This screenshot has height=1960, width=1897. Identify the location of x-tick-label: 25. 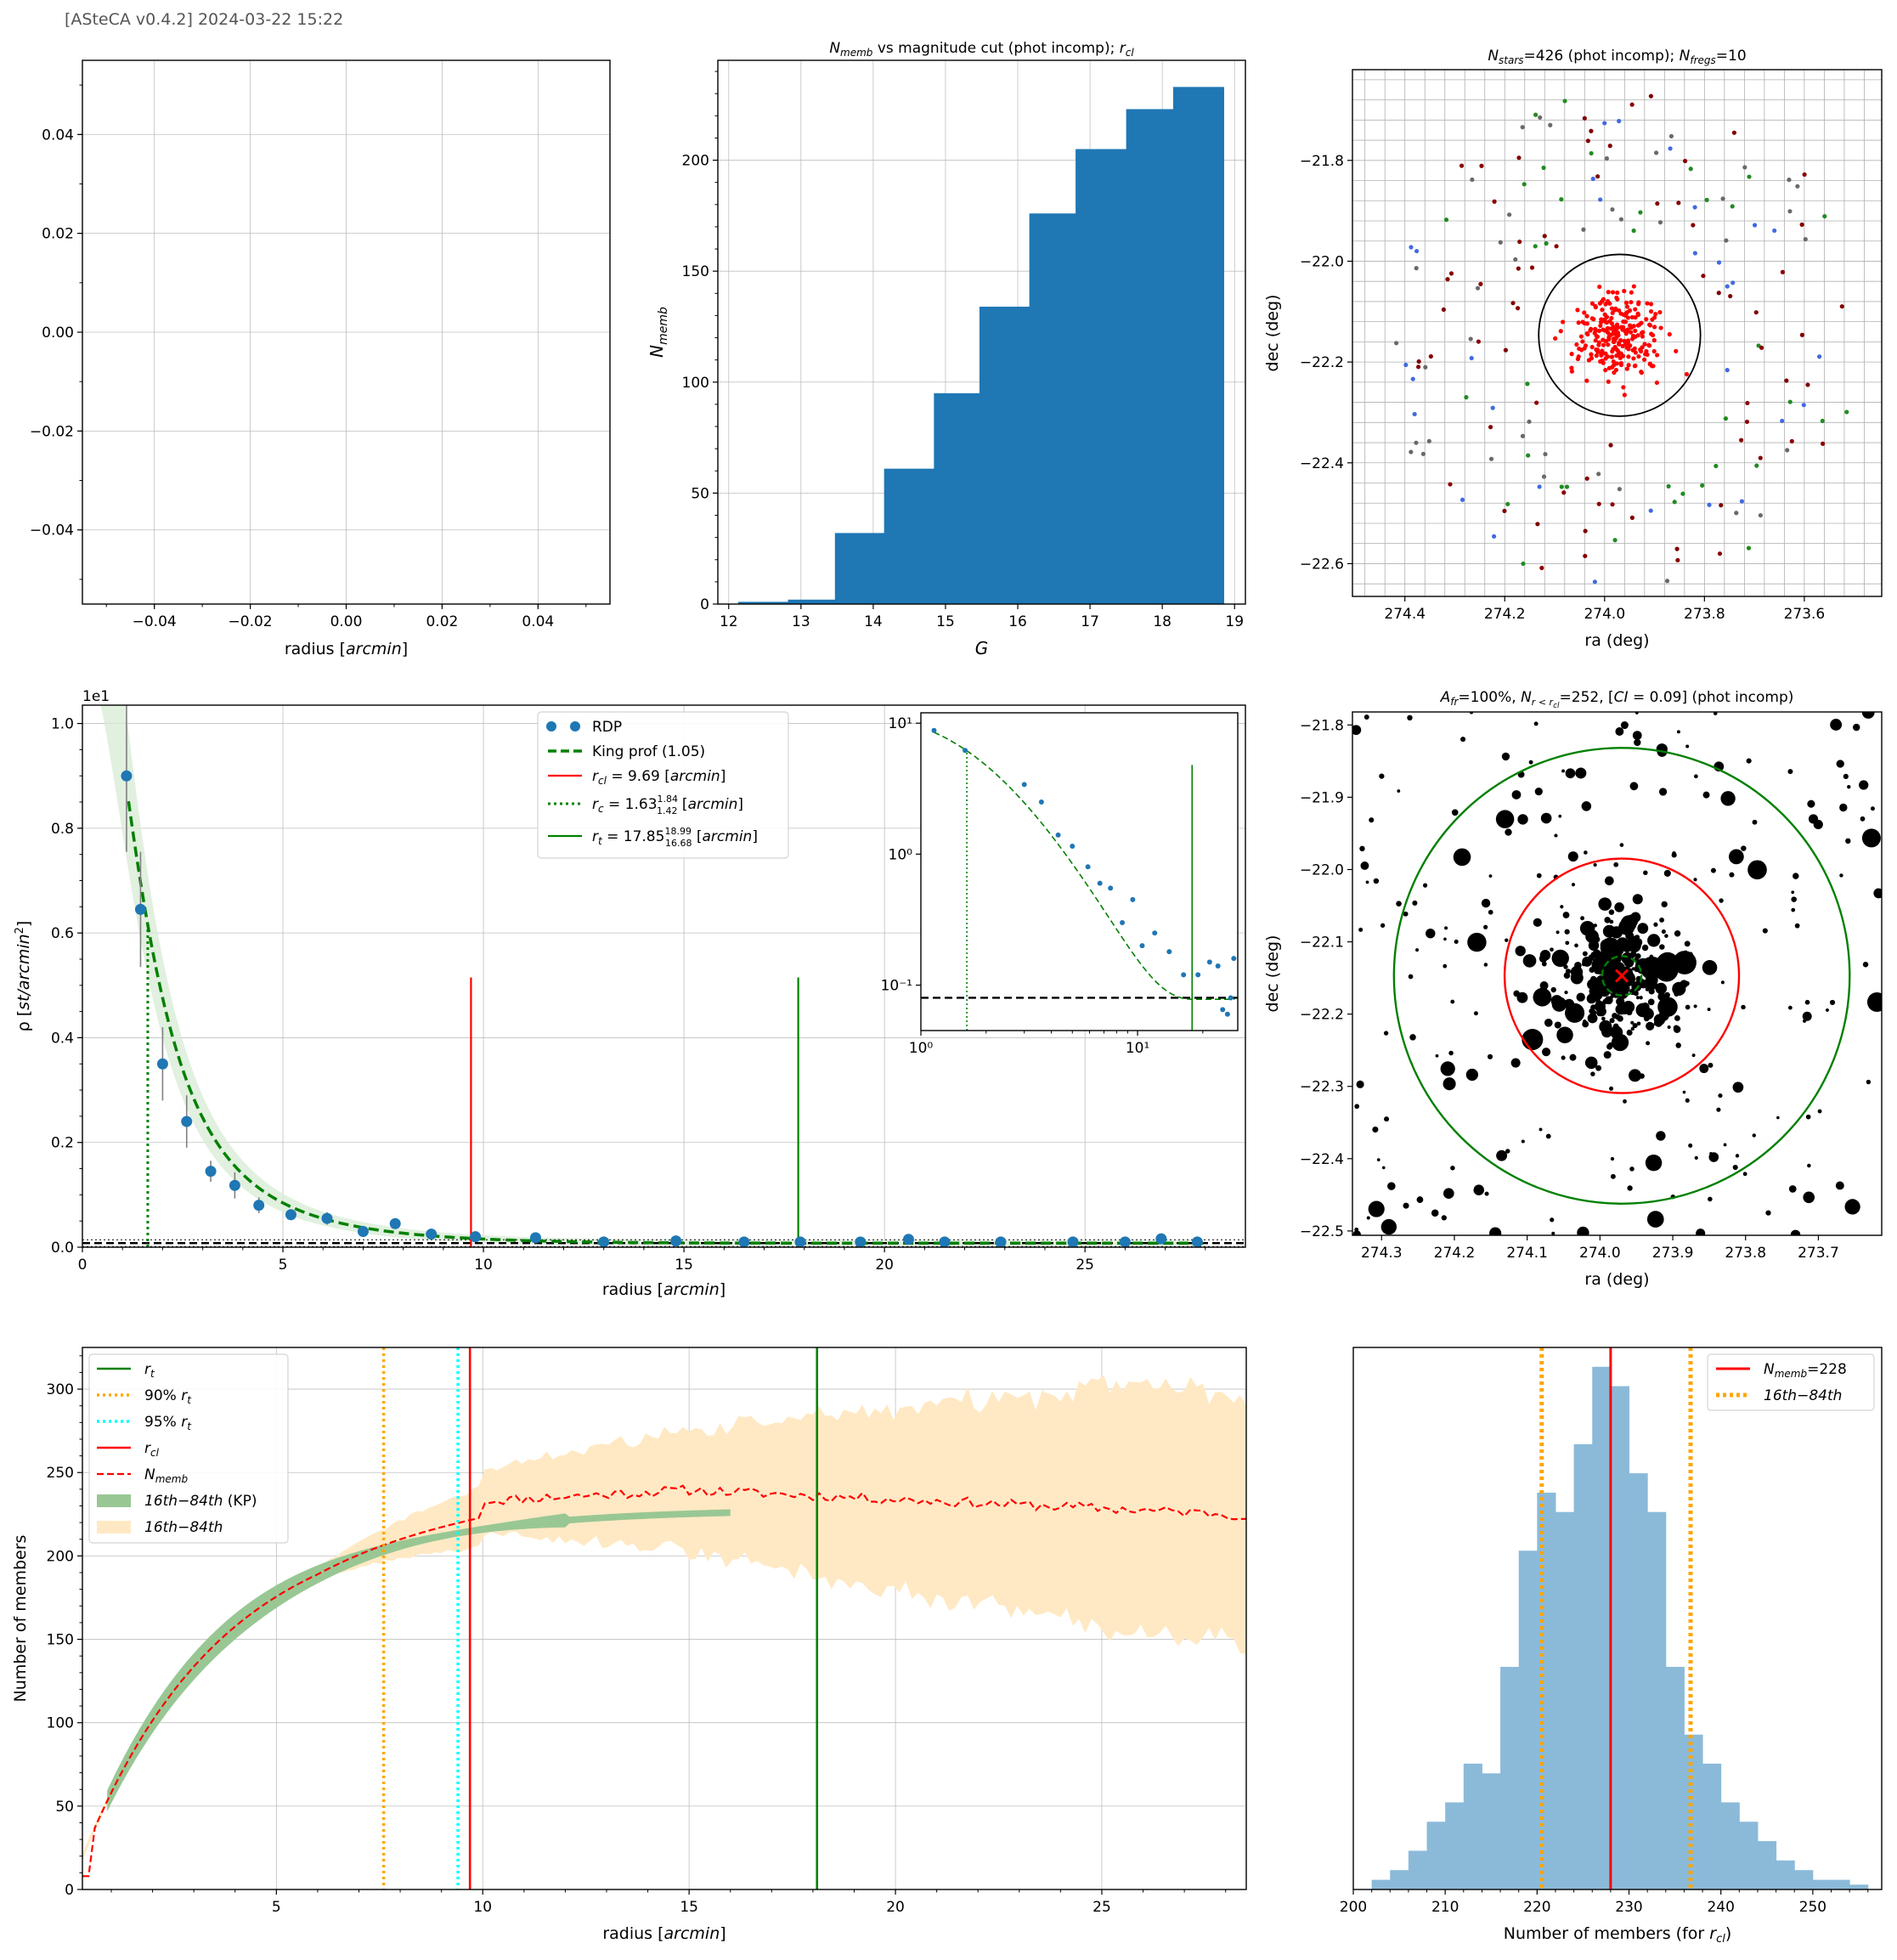
(1085, 1265).